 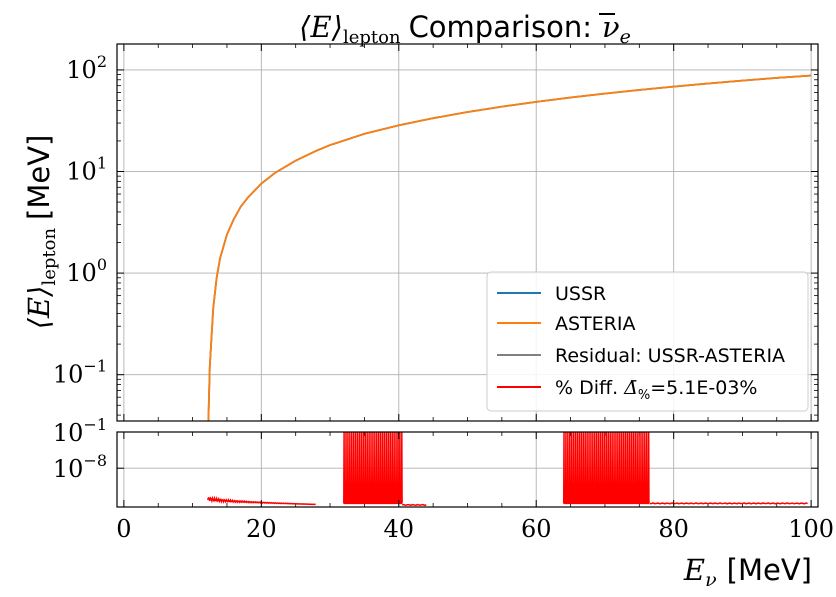 What do you see at coordinates (372, 37) in the screenshot?
I see `title-sub: lepton` at bounding box center [372, 37].